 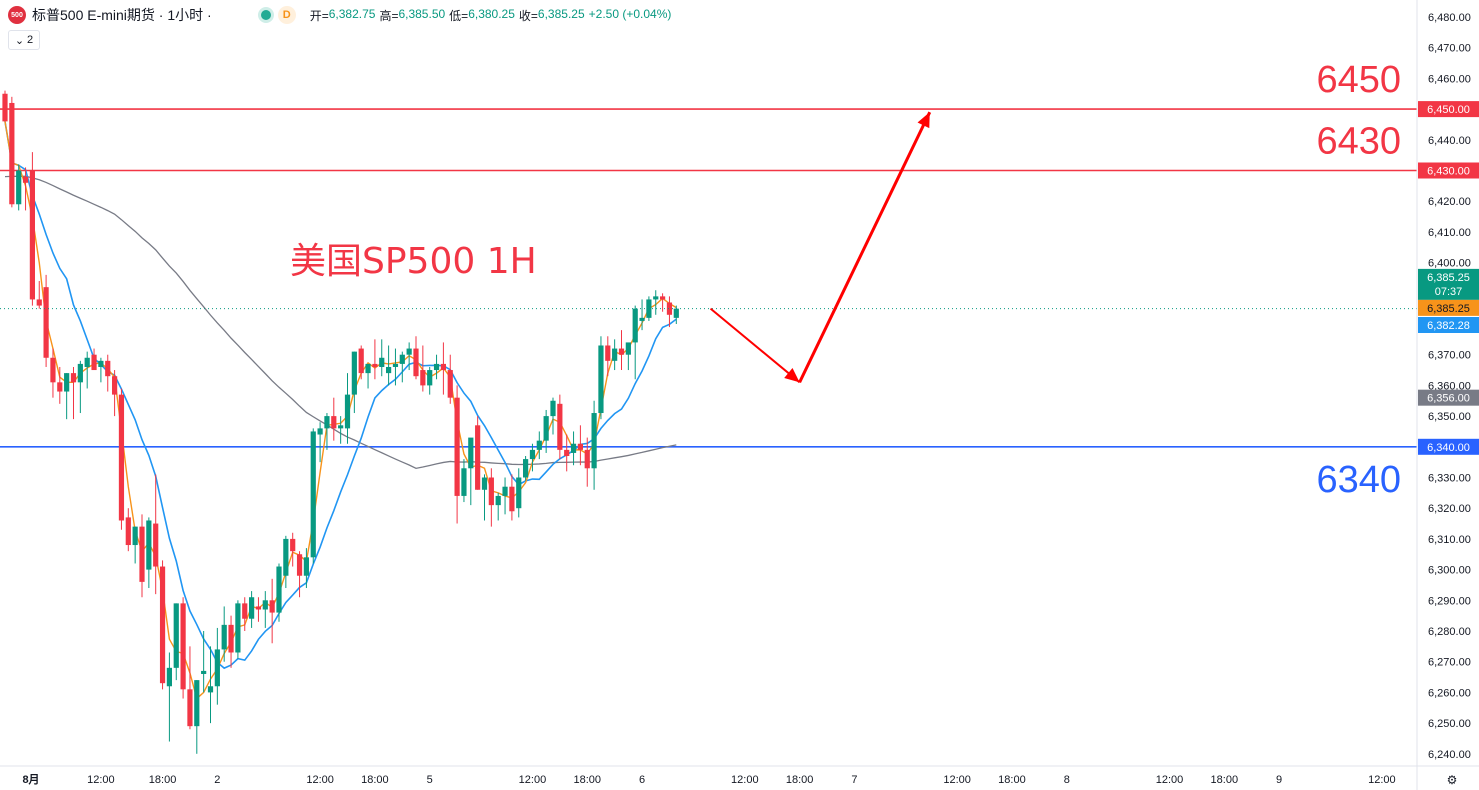 What do you see at coordinates (17, 15) in the screenshot?
I see `symbol-logo-icon: 500` at bounding box center [17, 15].